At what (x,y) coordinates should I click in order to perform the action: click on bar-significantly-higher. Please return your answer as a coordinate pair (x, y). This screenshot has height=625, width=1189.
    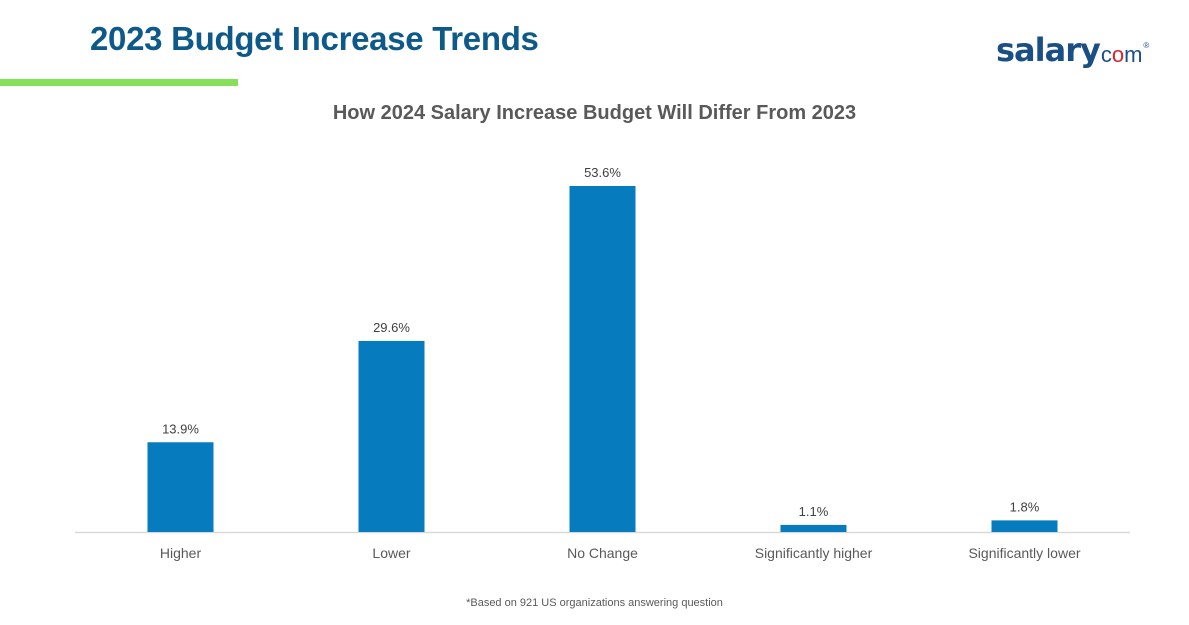
    Looking at the image, I should click on (813, 528).